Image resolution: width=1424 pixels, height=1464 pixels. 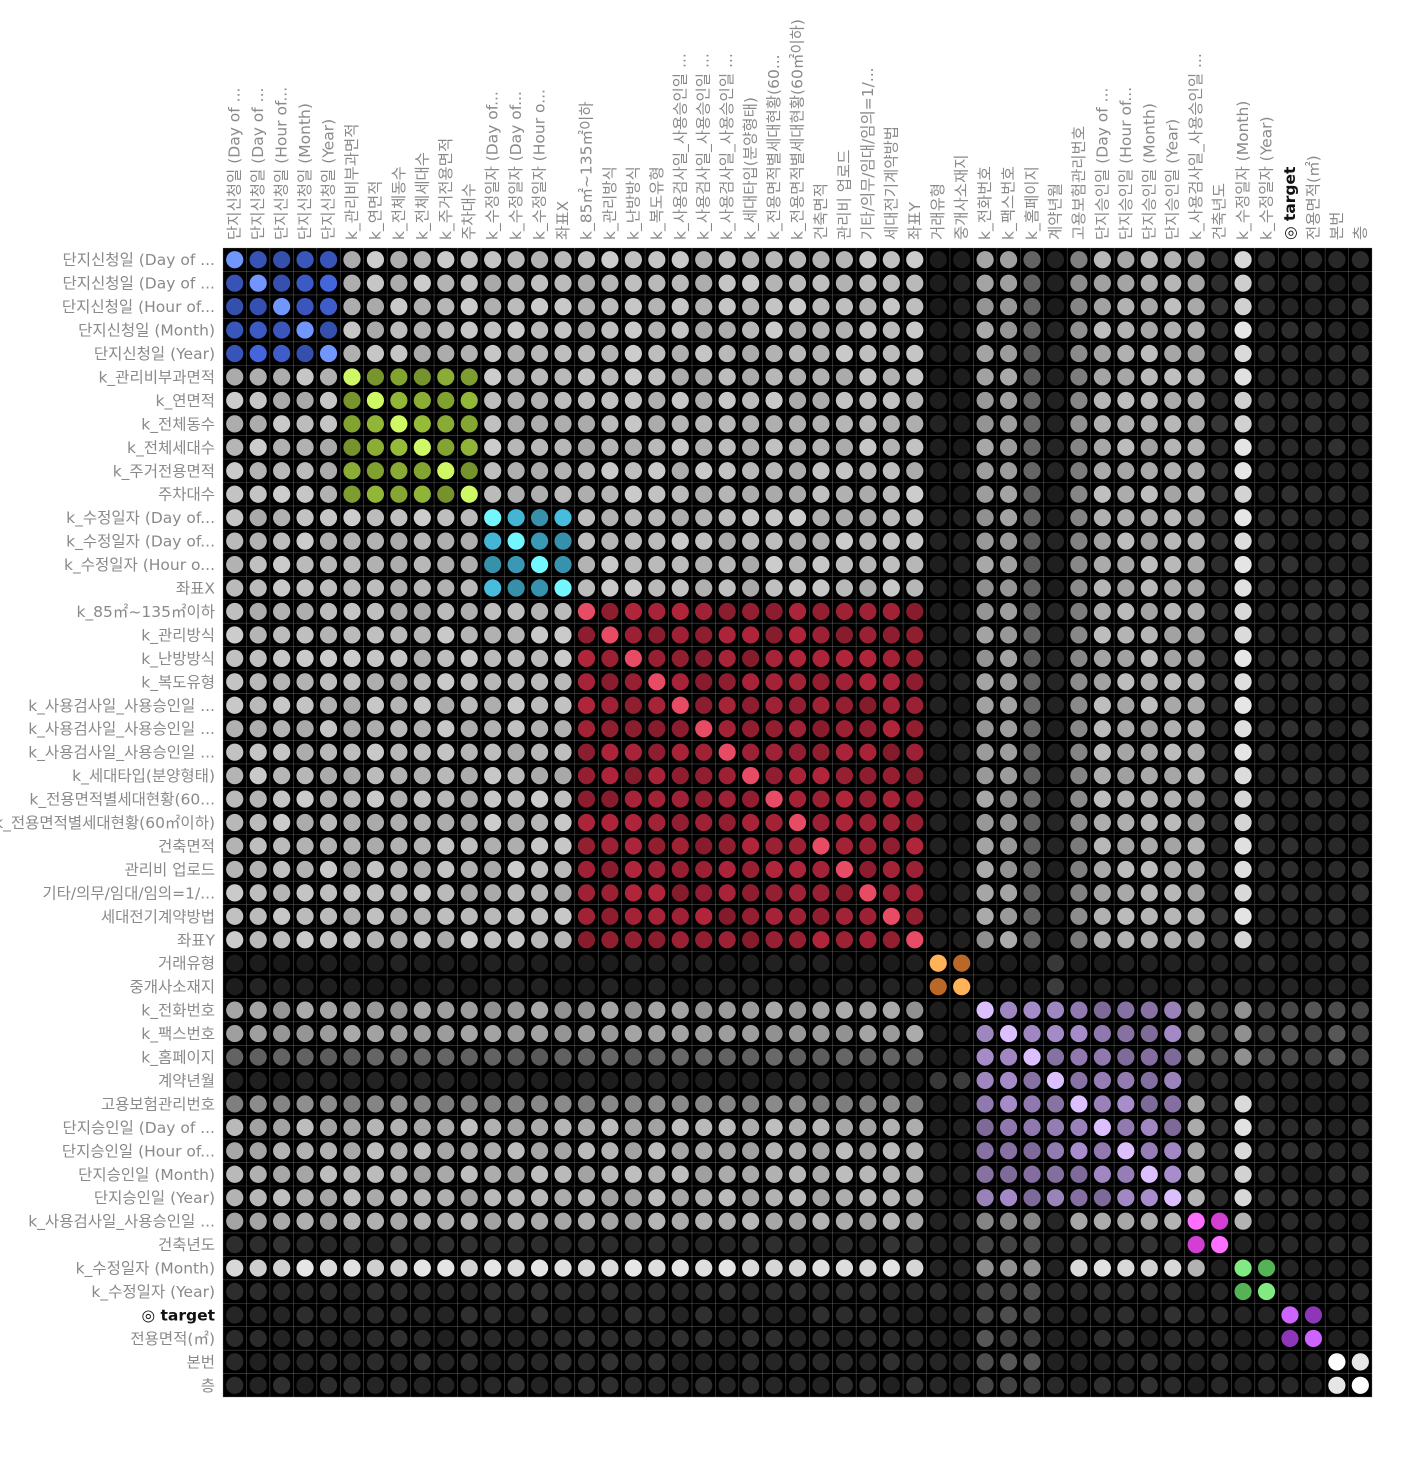 I want to click on row-label: 전용면적(㎡), so click(x=172, y=1339).